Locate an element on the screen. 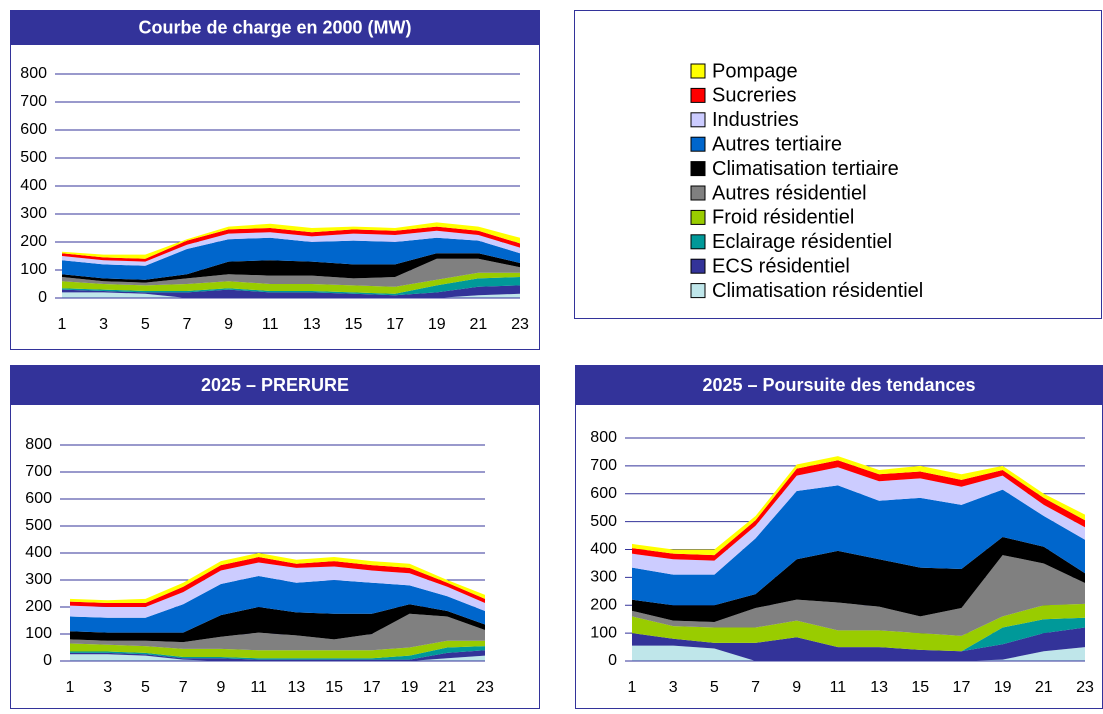  legend-label: Climatisation tertiaire is located at coordinates (805, 169).